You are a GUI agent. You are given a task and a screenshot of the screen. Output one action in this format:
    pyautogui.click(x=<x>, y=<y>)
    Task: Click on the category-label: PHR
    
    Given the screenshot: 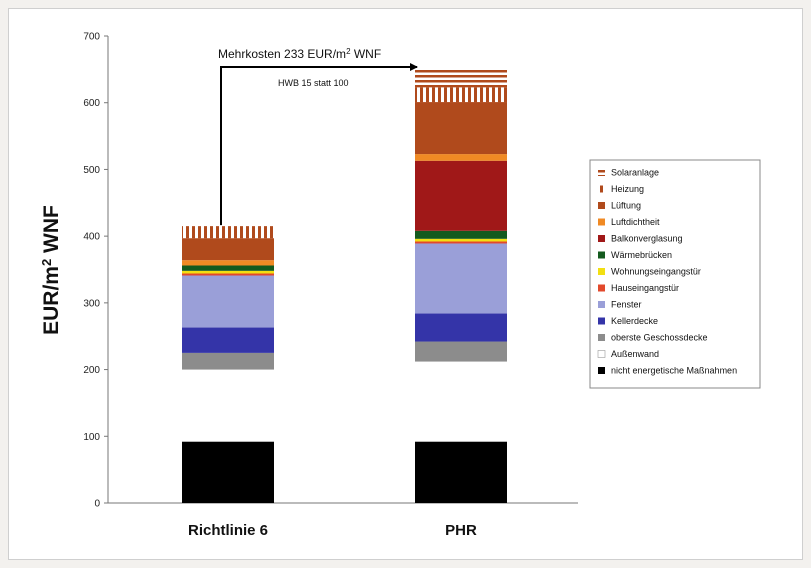 What is the action you would take?
    pyautogui.click(x=461, y=530)
    